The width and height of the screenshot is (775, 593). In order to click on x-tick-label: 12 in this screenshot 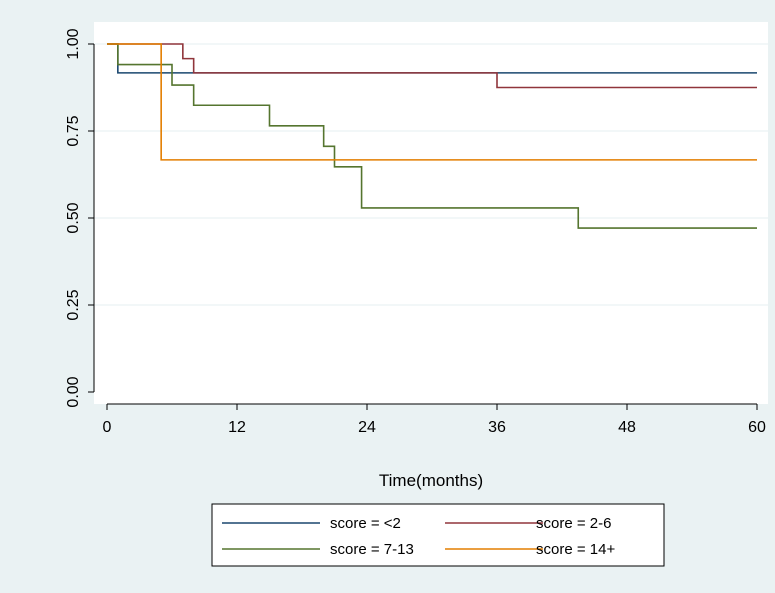, I will do `click(237, 427)`.